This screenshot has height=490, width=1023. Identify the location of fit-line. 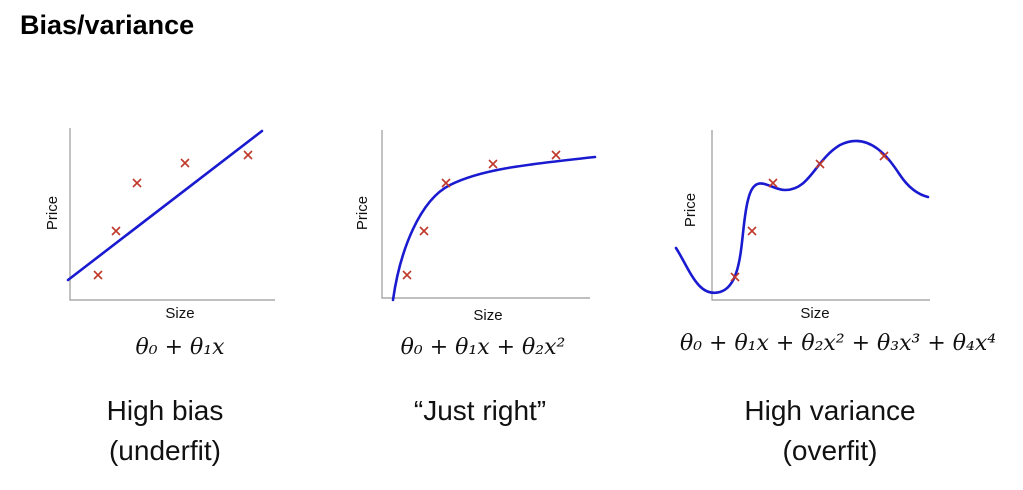
(165, 205).